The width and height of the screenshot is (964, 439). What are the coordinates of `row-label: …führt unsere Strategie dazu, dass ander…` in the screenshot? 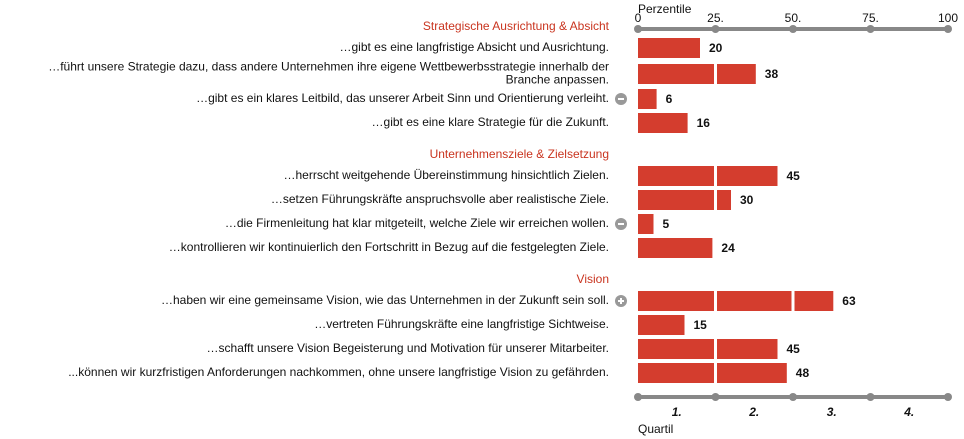 It's located at (328, 67).